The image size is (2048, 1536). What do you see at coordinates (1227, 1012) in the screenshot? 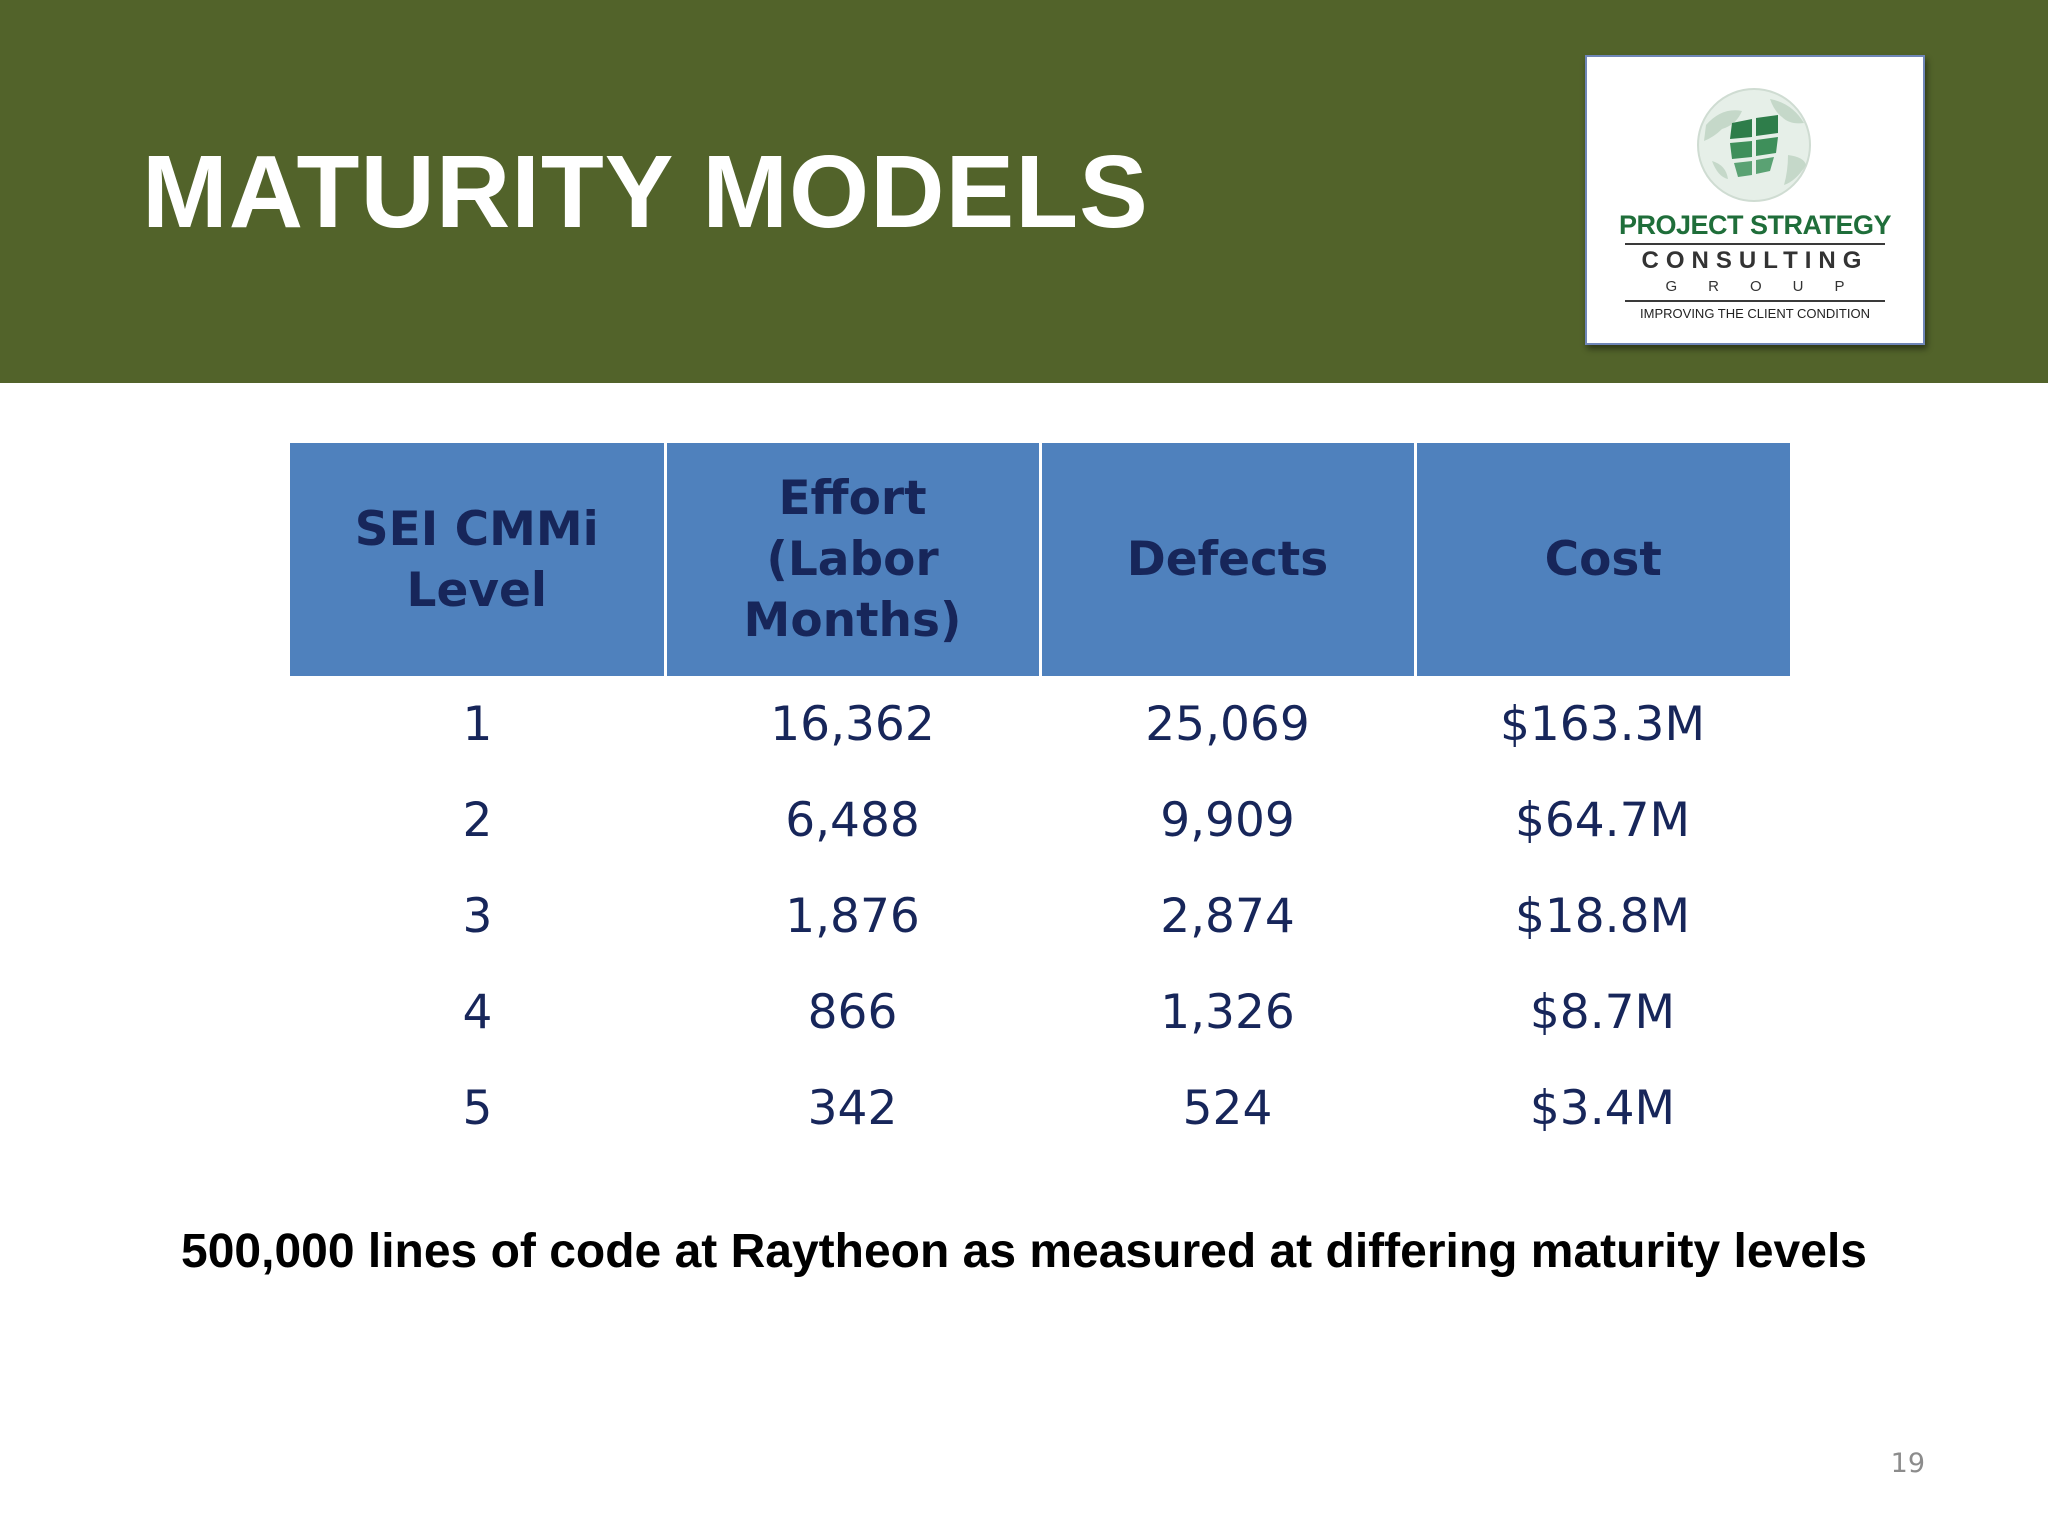
I see `cell-defects: 1,326` at bounding box center [1227, 1012].